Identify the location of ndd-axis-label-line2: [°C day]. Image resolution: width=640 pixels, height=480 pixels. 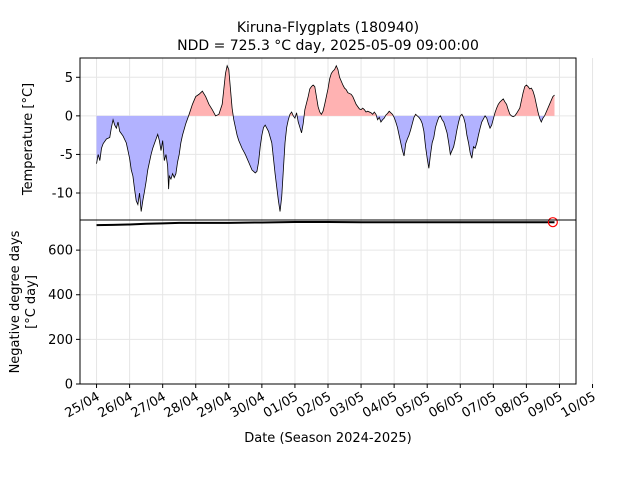
(31, 302).